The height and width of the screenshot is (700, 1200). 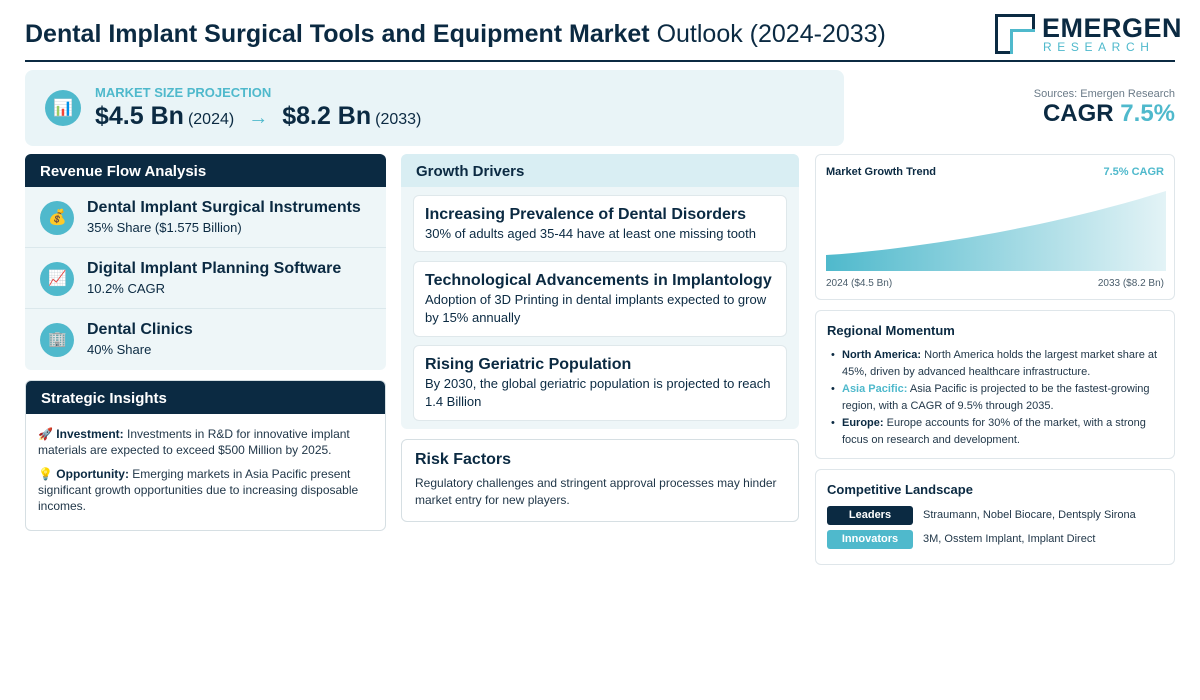 What do you see at coordinates (1130, 283) in the screenshot?
I see `trend-end-label: 2033 ($8.2 Bn)` at bounding box center [1130, 283].